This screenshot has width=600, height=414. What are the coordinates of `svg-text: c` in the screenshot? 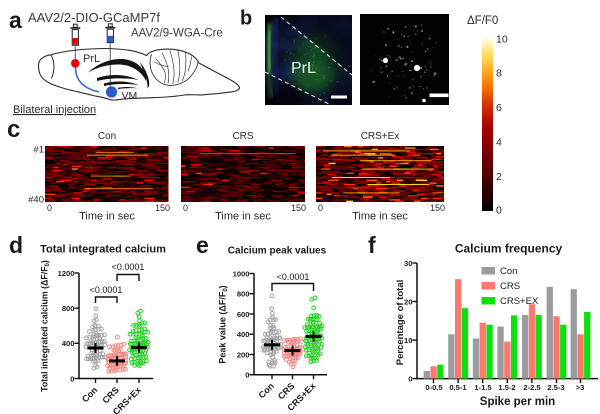 It's located at (13, 129).